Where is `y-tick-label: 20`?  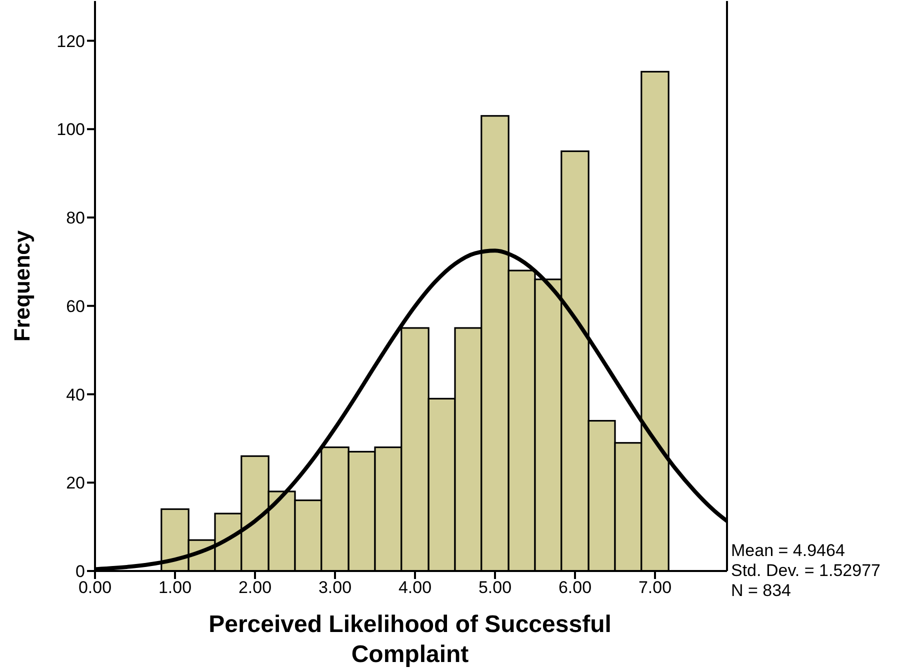 y-tick-label: 20 is located at coordinates (75, 483).